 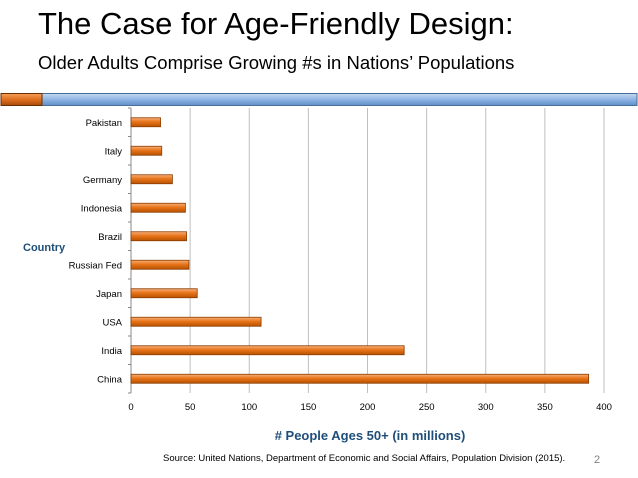 I want to click on x-tick-label: 350, so click(x=545, y=407).